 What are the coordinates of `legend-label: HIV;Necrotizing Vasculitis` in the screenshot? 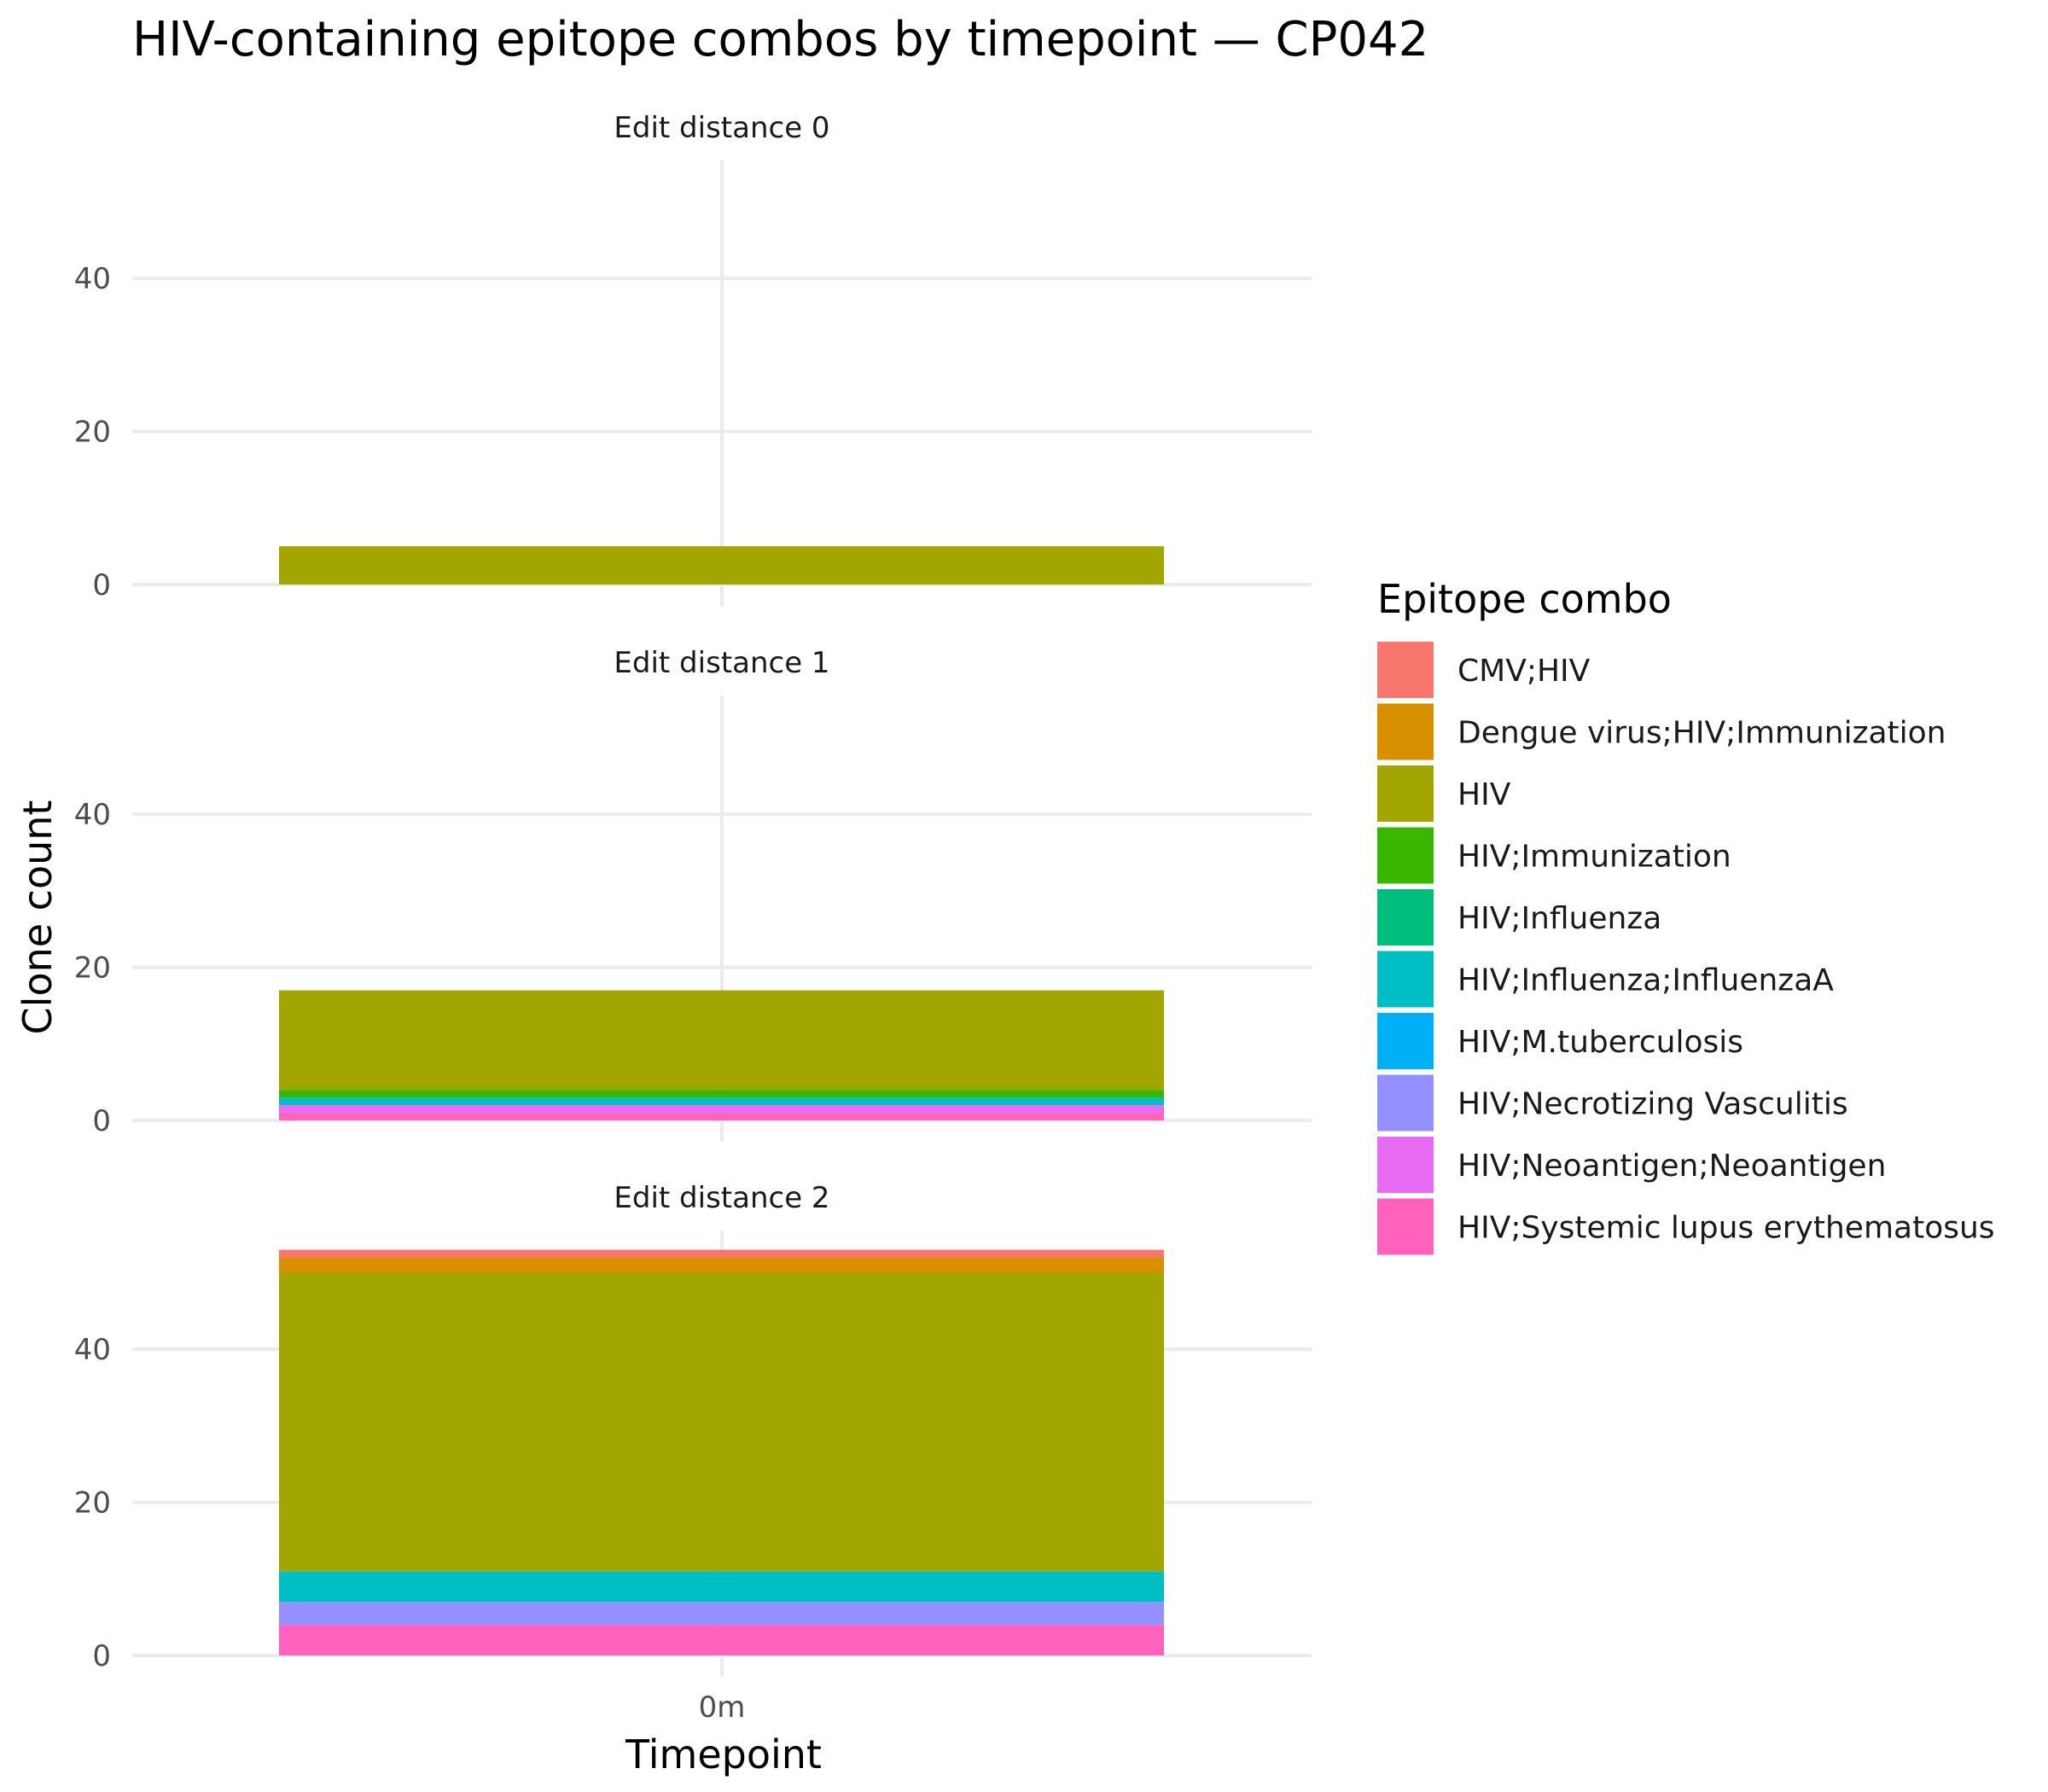 It's located at (1652, 1104).